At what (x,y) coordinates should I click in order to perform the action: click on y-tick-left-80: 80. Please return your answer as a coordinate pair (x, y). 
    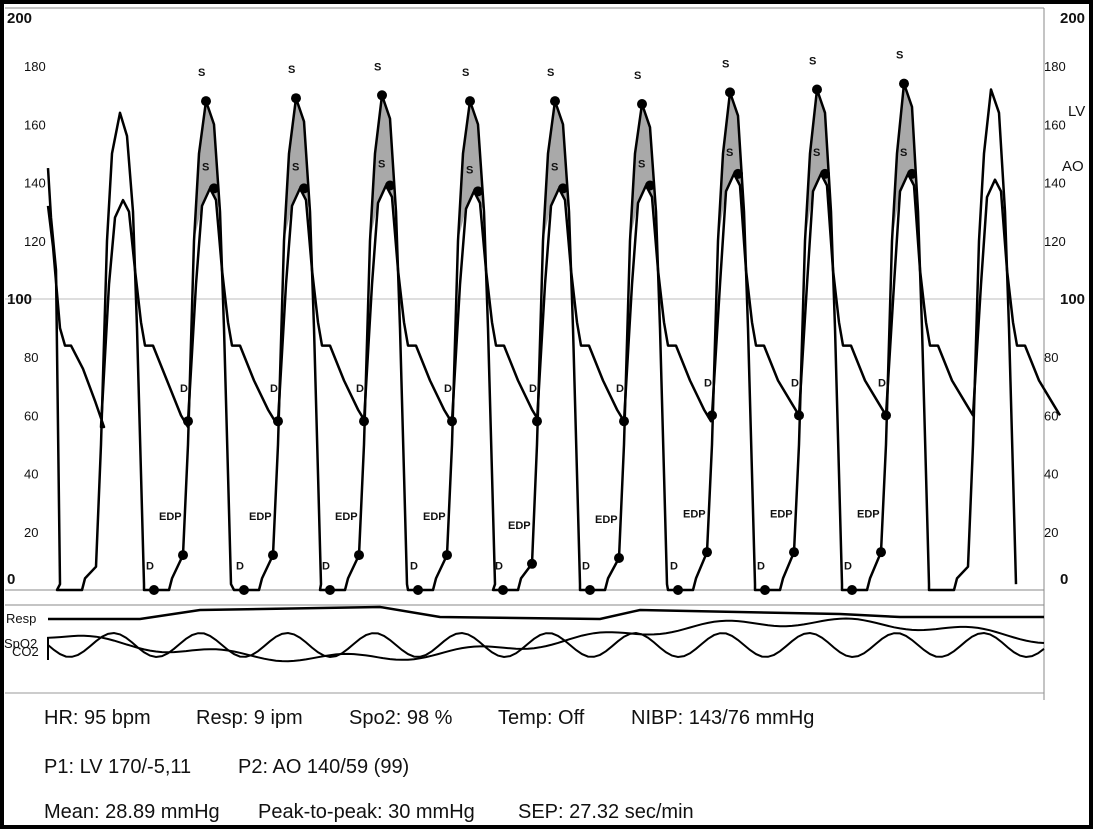
    Looking at the image, I should click on (31, 357).